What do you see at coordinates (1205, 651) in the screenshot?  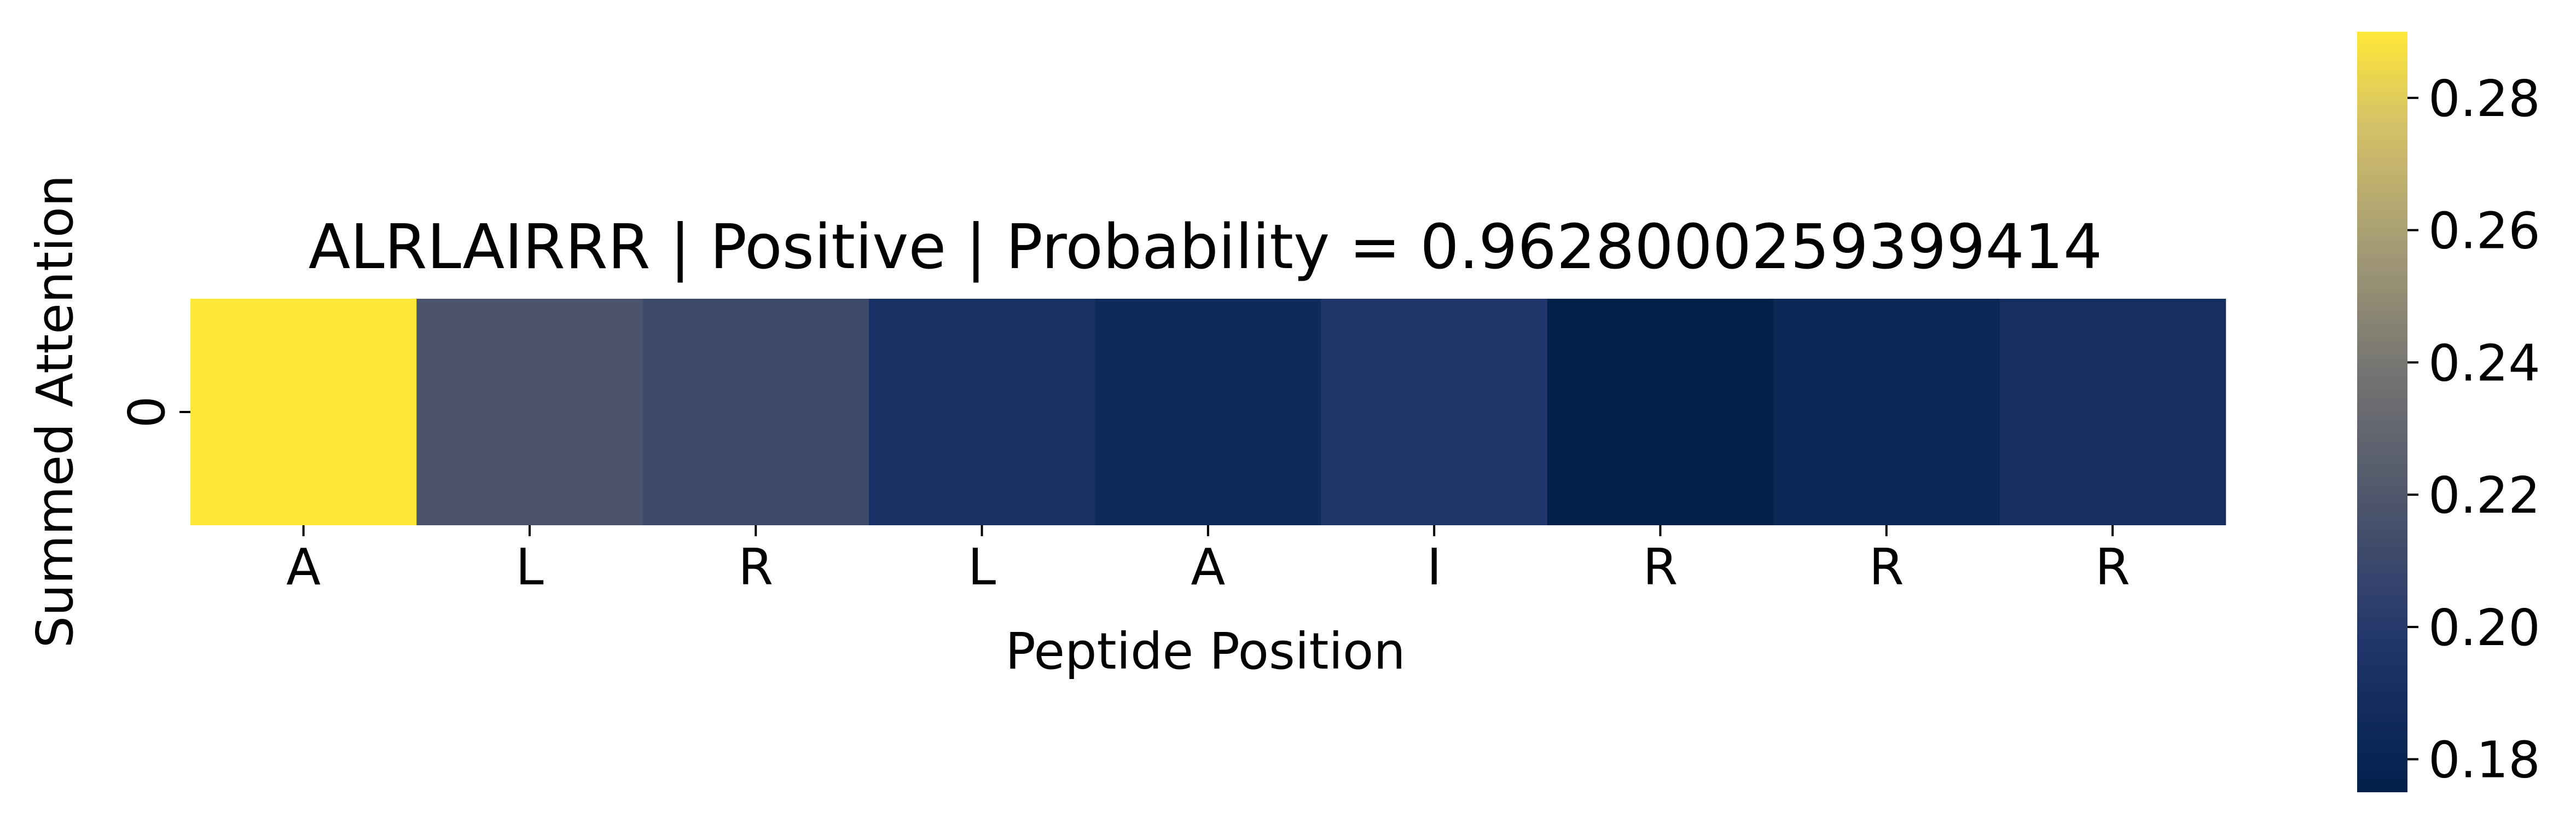 I see `x-axis-label: Peptide Position` at bounding box center [1205, 651].